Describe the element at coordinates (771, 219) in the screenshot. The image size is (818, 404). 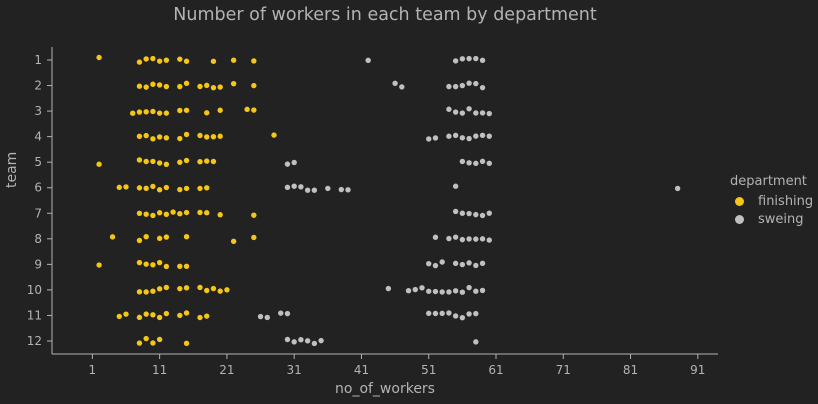
I see `legend-item-sweing: sweing` at that location.